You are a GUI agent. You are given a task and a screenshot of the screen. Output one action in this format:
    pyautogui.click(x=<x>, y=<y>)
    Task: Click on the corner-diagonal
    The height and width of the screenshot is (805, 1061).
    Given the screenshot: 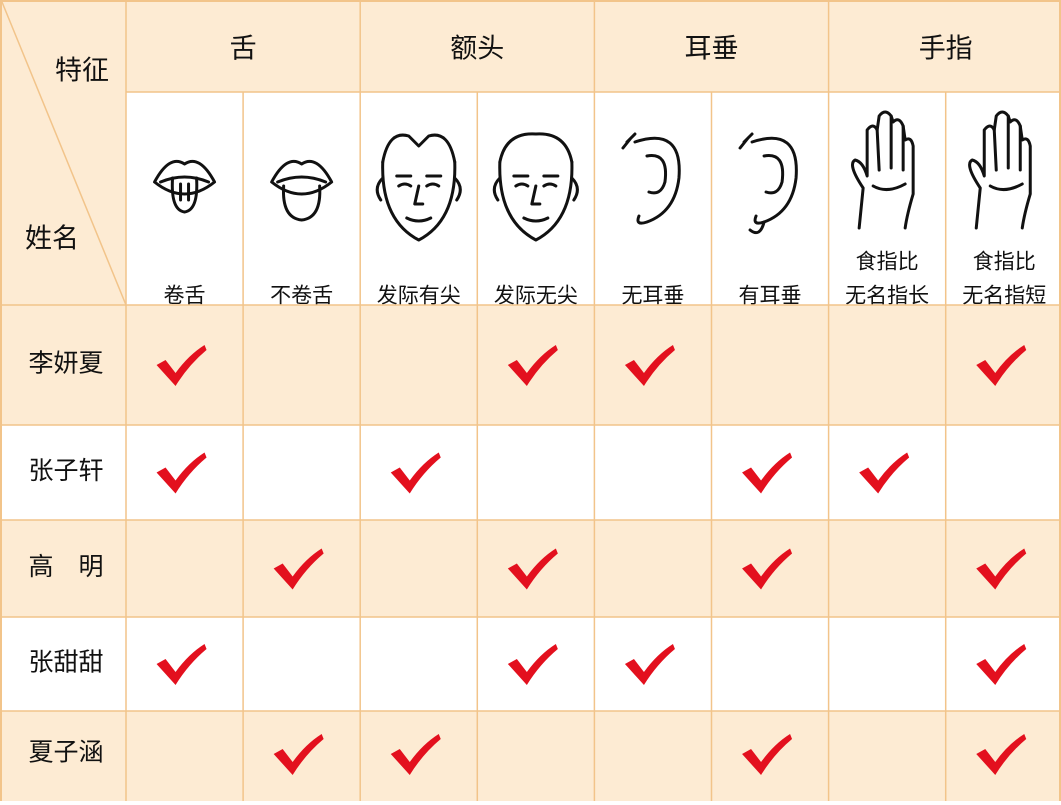 What is the action you would take?
    pyautogui.click(x=64, y=153)
    